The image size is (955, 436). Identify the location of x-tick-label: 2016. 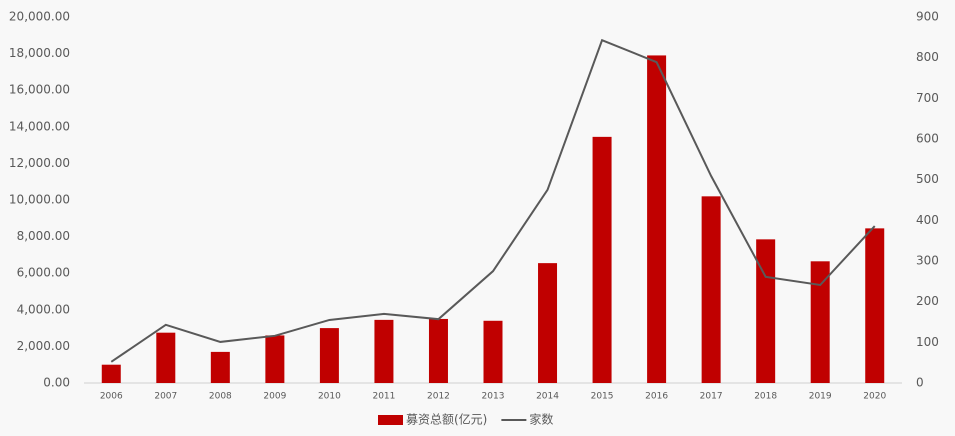
(656, 397).